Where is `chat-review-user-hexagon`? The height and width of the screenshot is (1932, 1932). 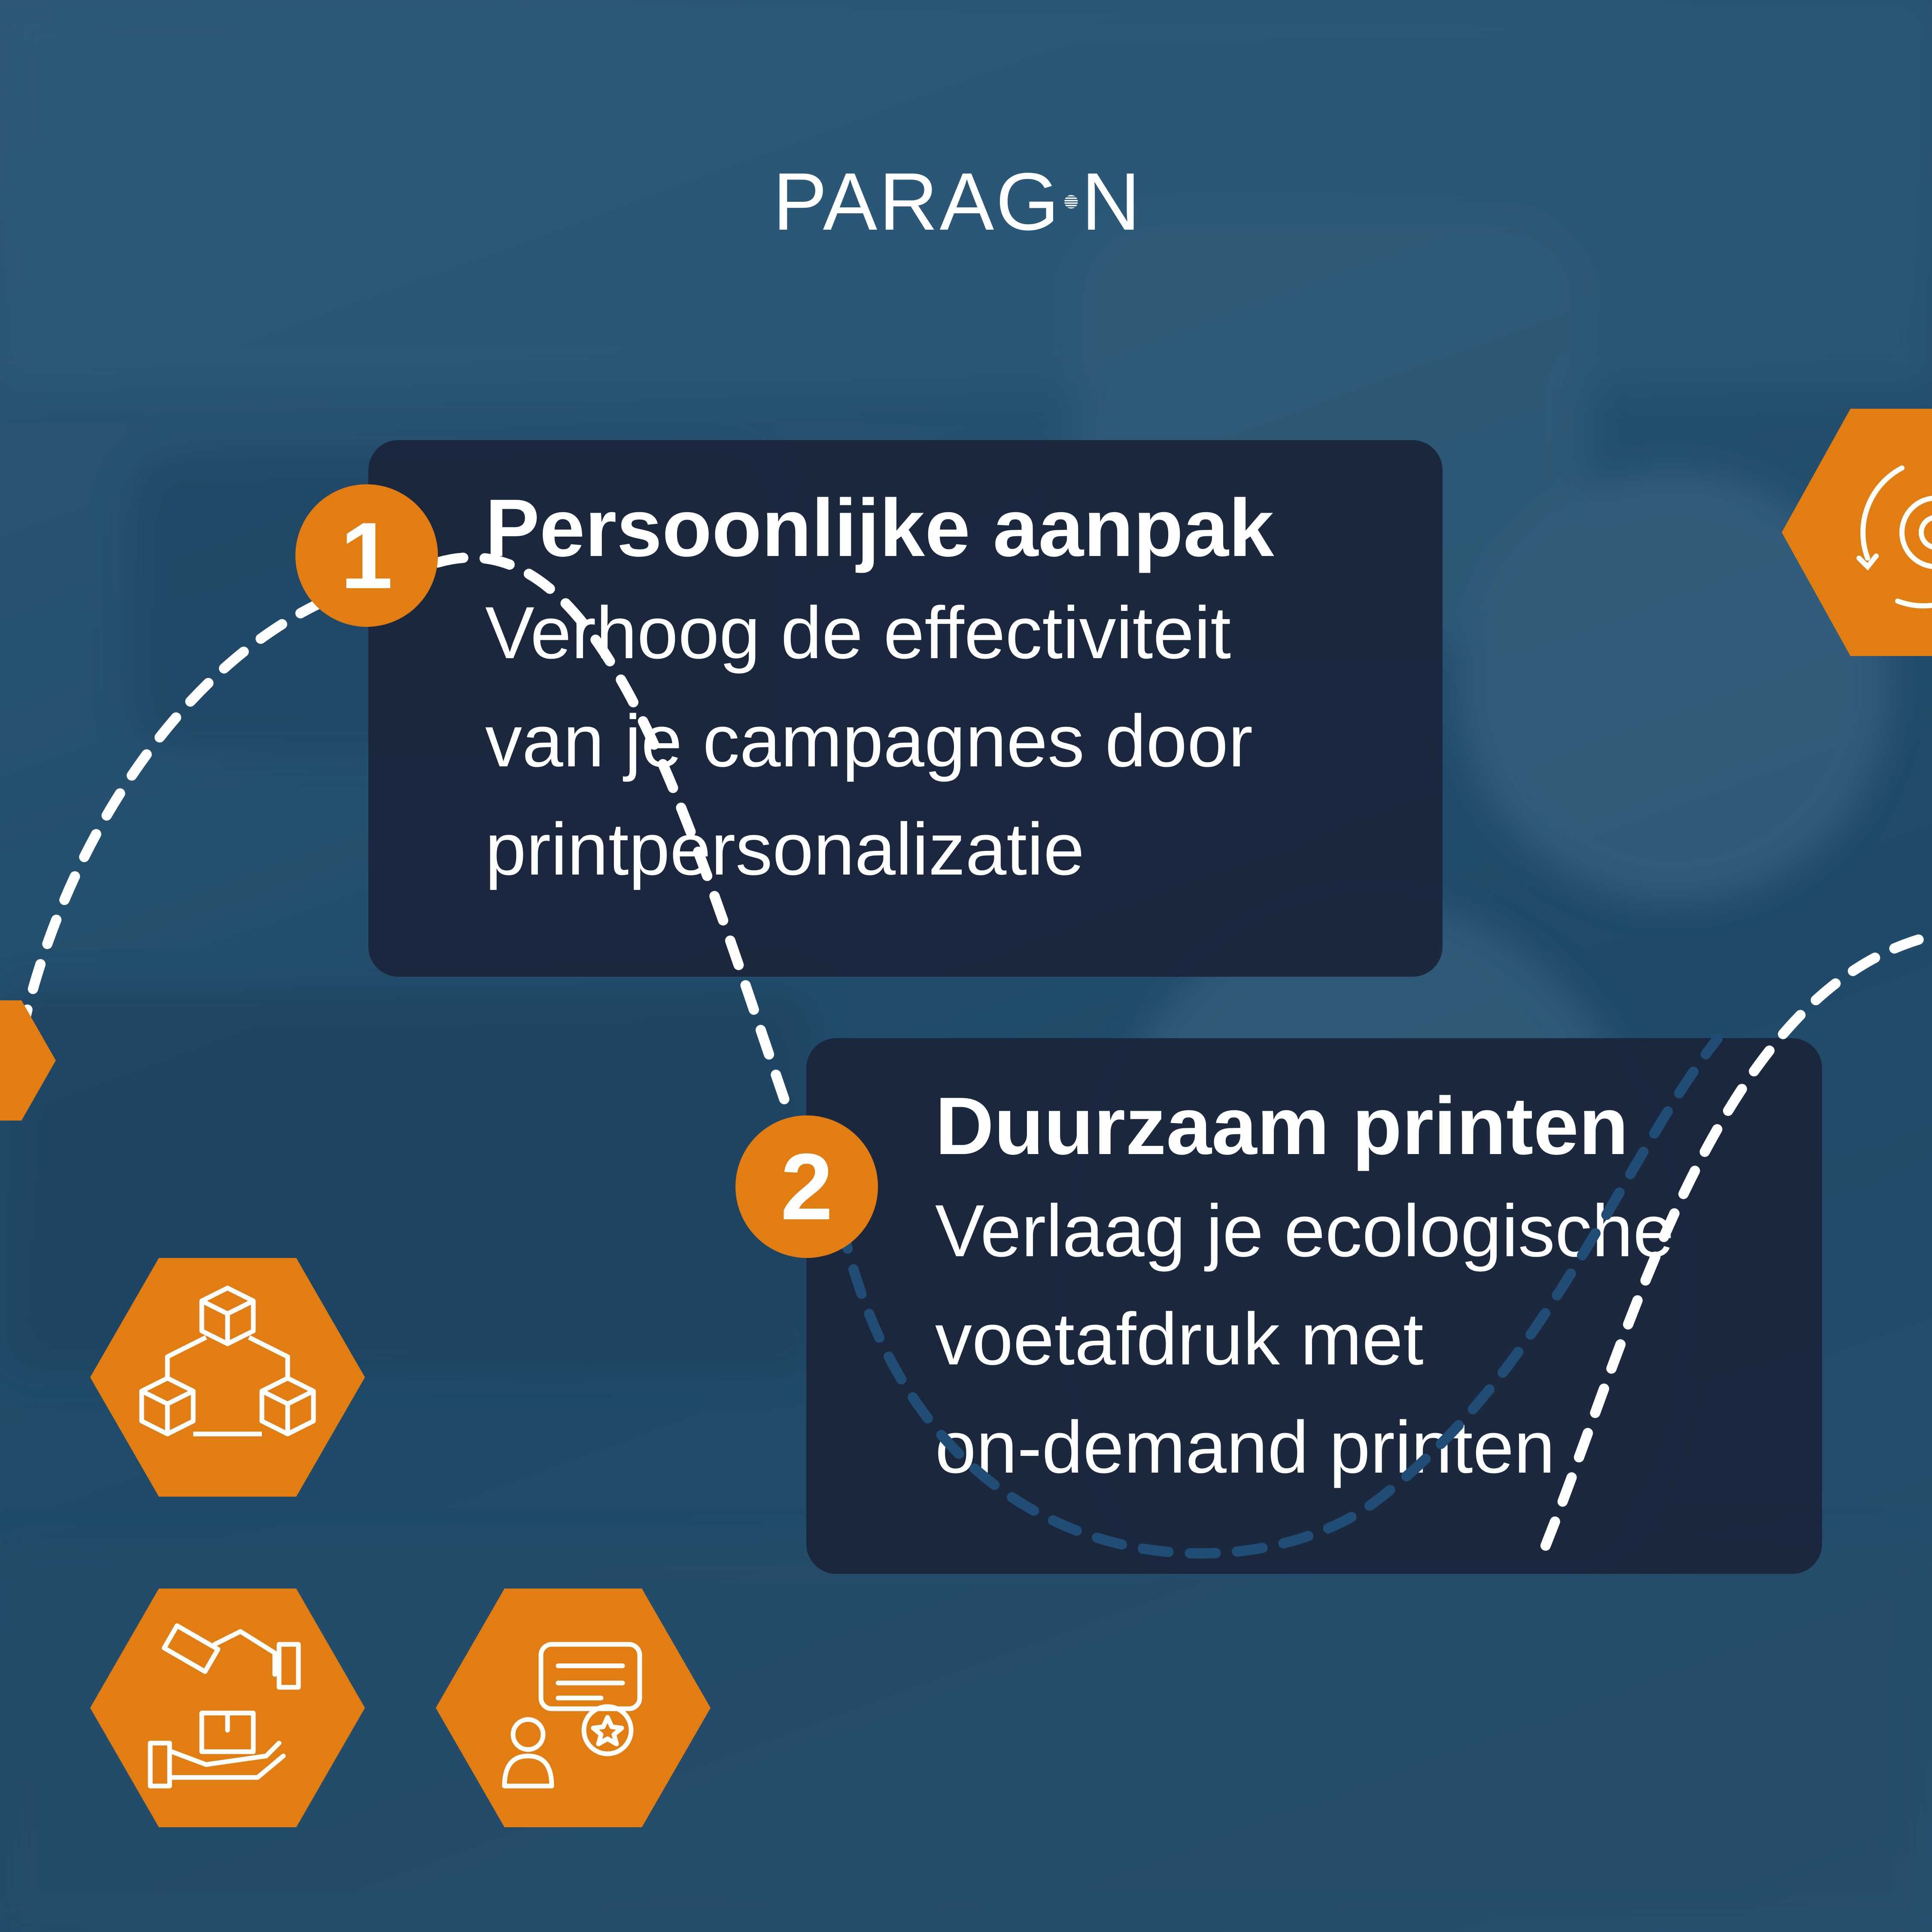 chat-review-user-hexagon is located at coordinates (574, 1708).